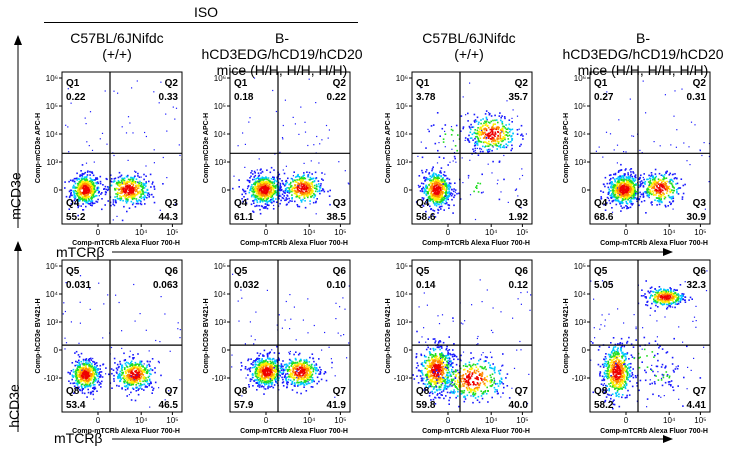  What do you see at coordinates (340, 83) in the screenshot?
I see `quadrant-name: Q2` at bounding box center [340, 83].